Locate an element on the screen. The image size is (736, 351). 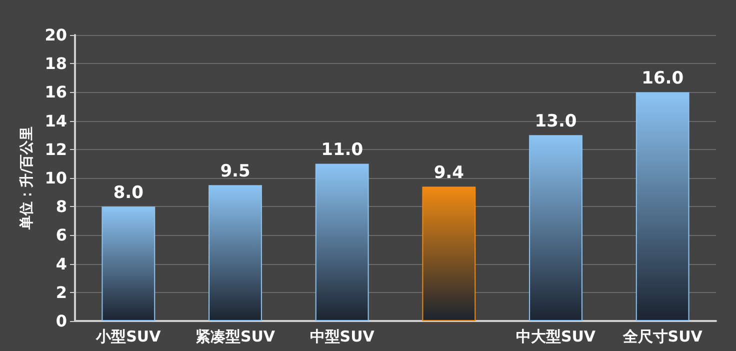
y-tick-label: 2 is located at coordinates (61, 292).